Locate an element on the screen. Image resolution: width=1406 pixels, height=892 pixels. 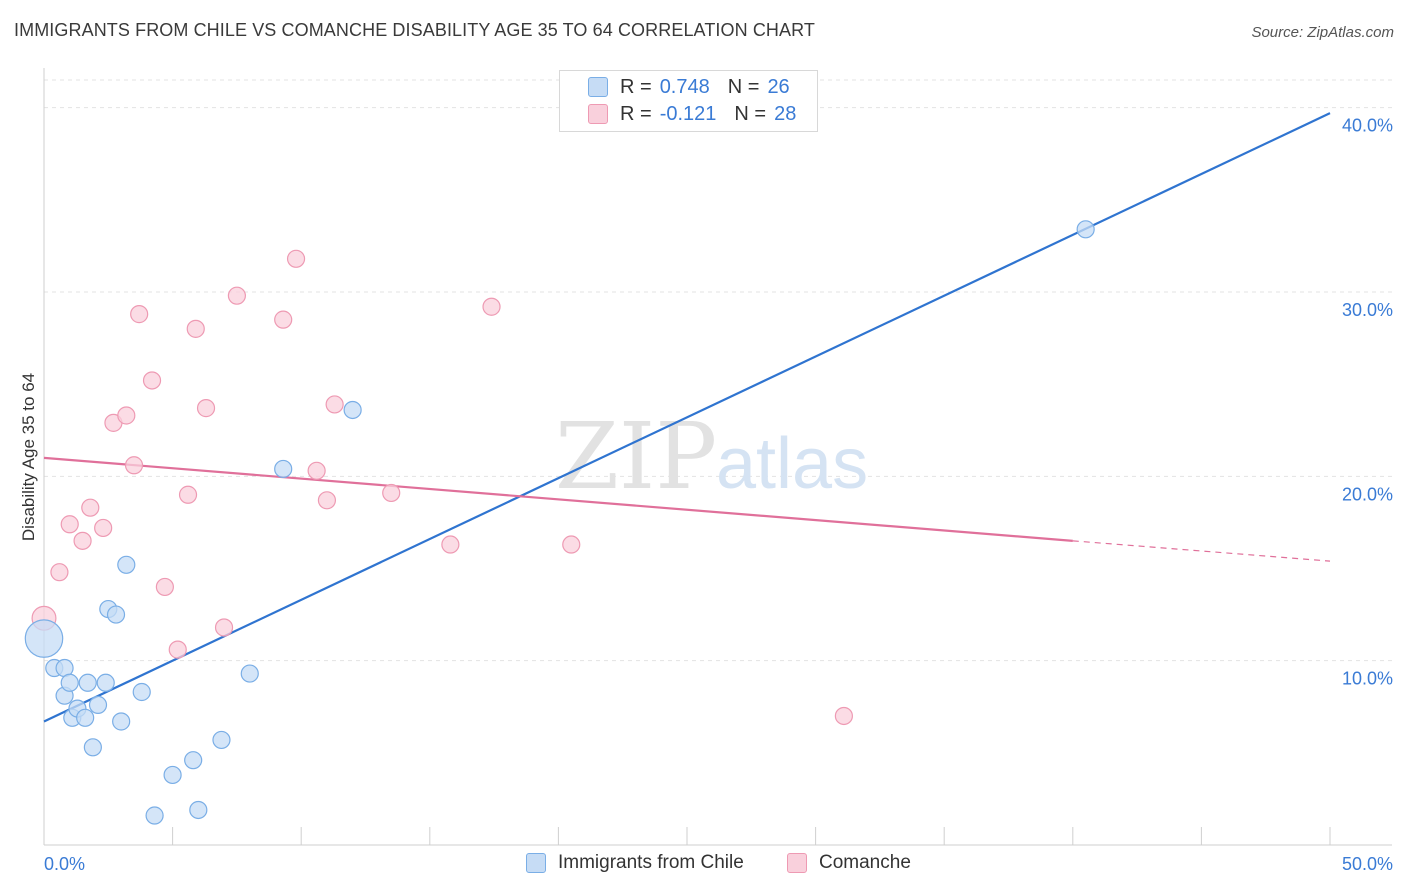
r-value: -0.121 is located at coordinates (688, 113).